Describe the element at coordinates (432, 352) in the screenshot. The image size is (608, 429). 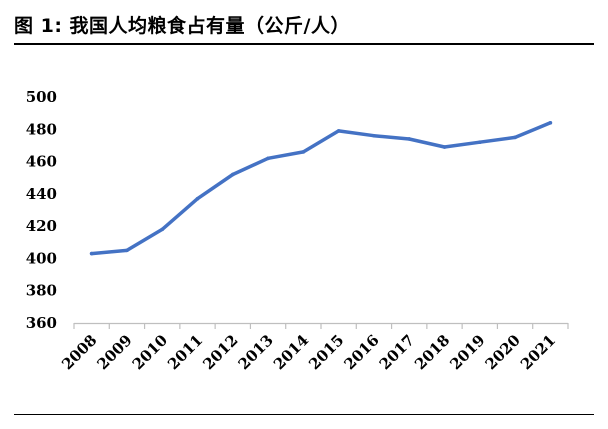
I see `x-tick-label: 2018` at that location.